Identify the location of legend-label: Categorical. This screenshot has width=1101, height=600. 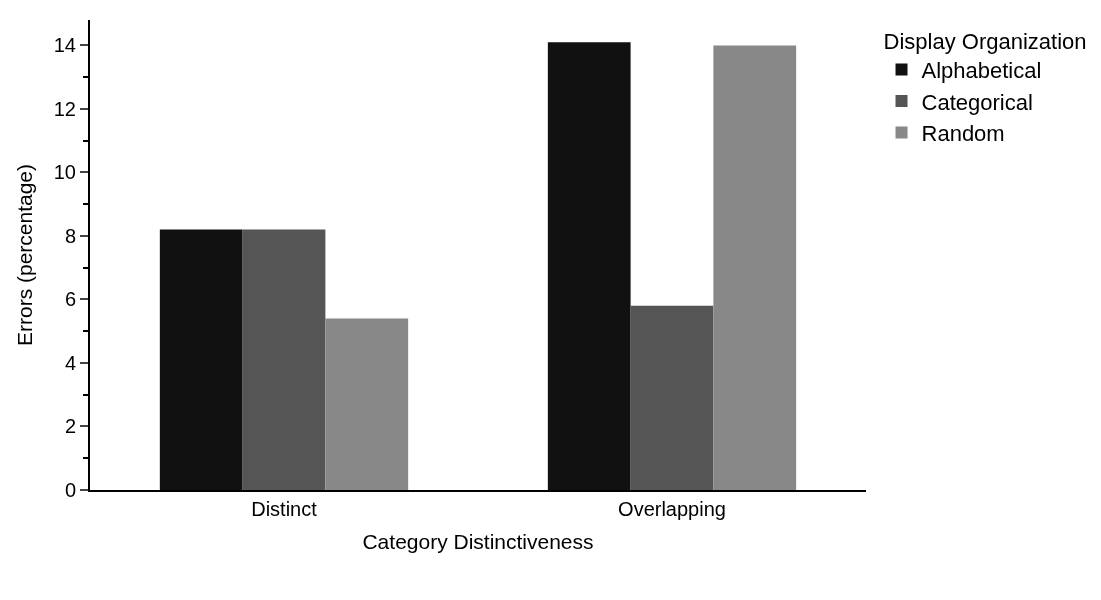
(977, 102).